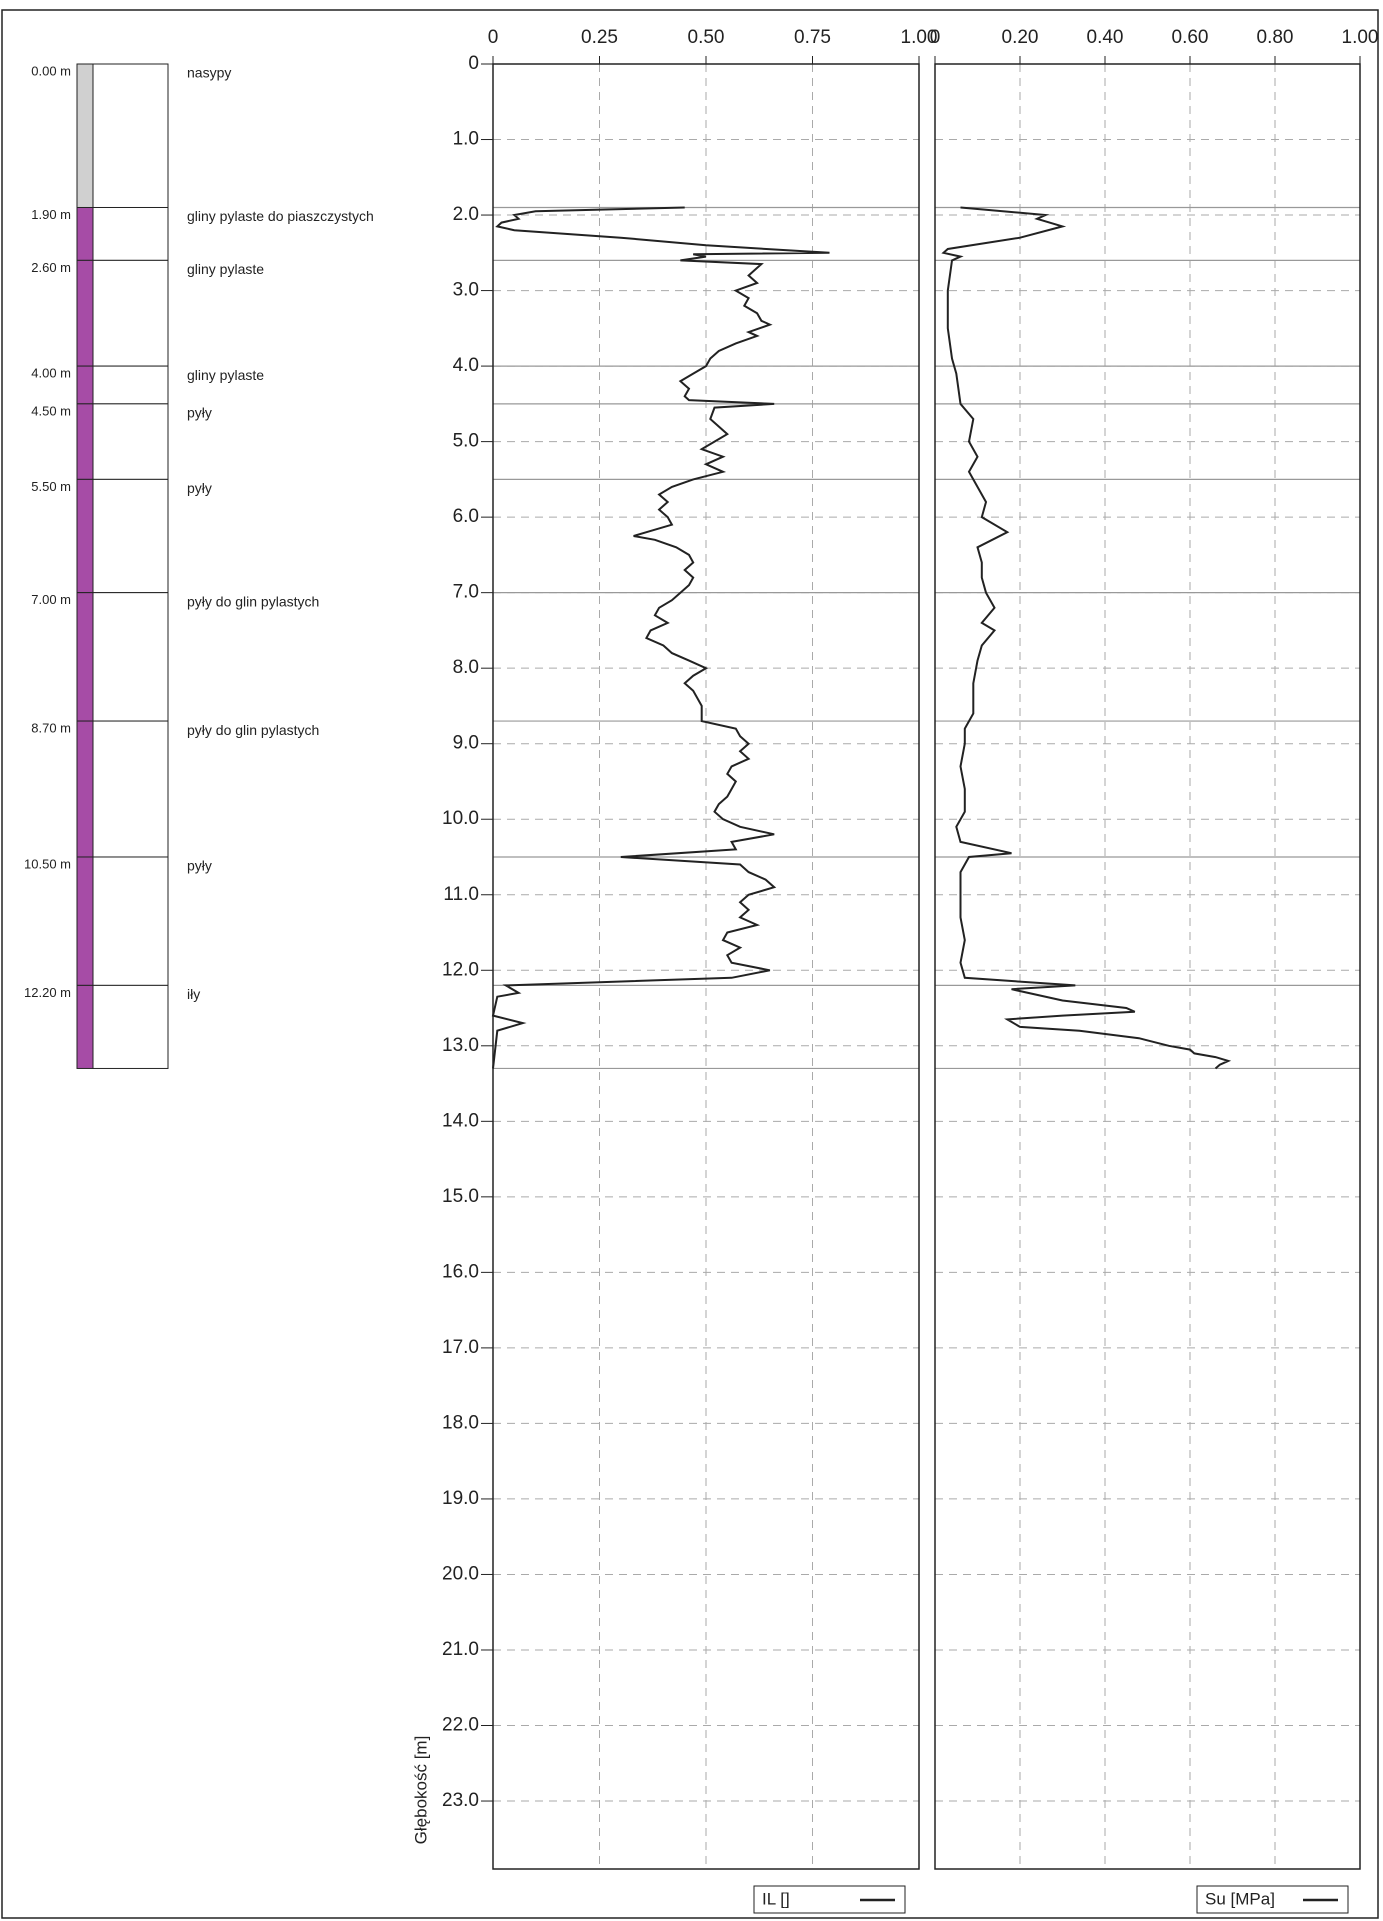 The width and height of the screenshot is (1383, 1921). What do you see at coordinates (47, 863) in the screenshot?
I see `layer-depth: 10.50 m` at bounding box center [47, 863].